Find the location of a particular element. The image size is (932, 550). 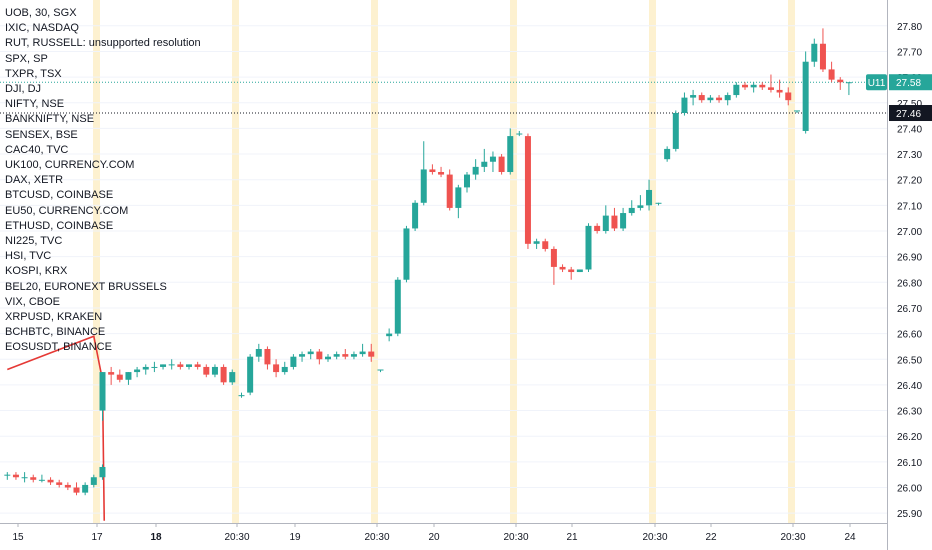

compare-symbol-label: RUT, RUSSELL: unsupported resolution is located at coordinates (103, 43).